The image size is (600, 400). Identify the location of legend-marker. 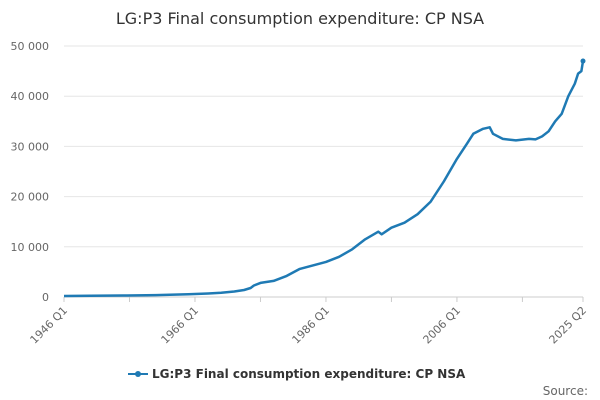
(138, 374).